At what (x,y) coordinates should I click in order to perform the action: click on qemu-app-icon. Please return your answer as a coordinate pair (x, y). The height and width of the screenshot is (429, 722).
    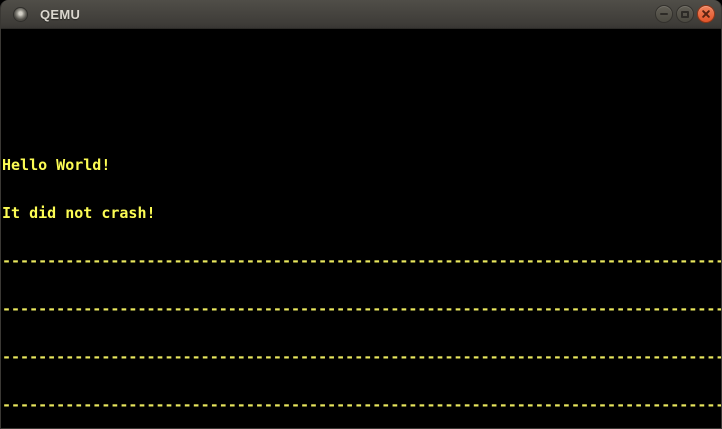
    Looking at the image, I should click on (20, 14).